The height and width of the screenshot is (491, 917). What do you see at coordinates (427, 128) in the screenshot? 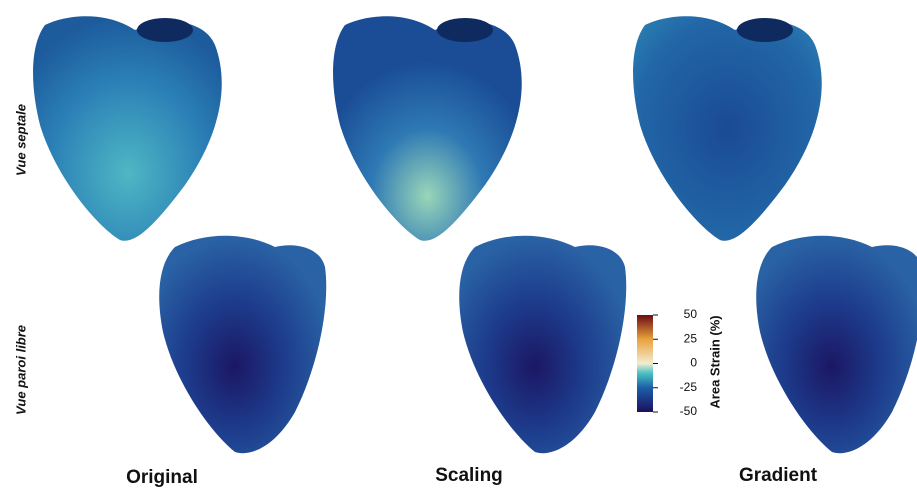
I see `heart-septal-scaling` at bounding box center [427, 128].